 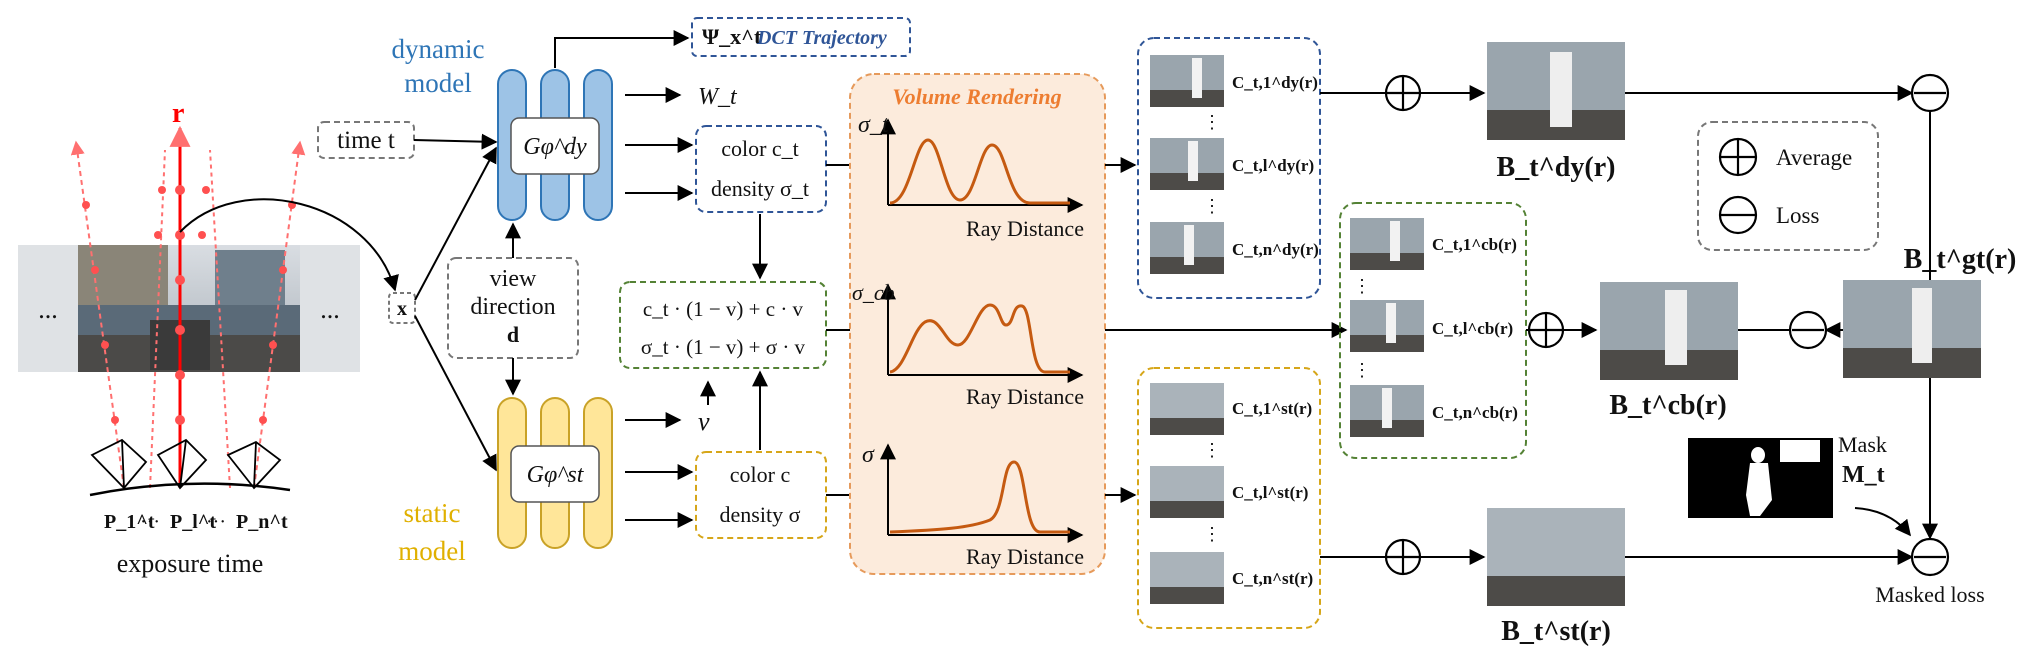 I want to click on plot-static: σ Ray Distance, so click(x=973, y=505).